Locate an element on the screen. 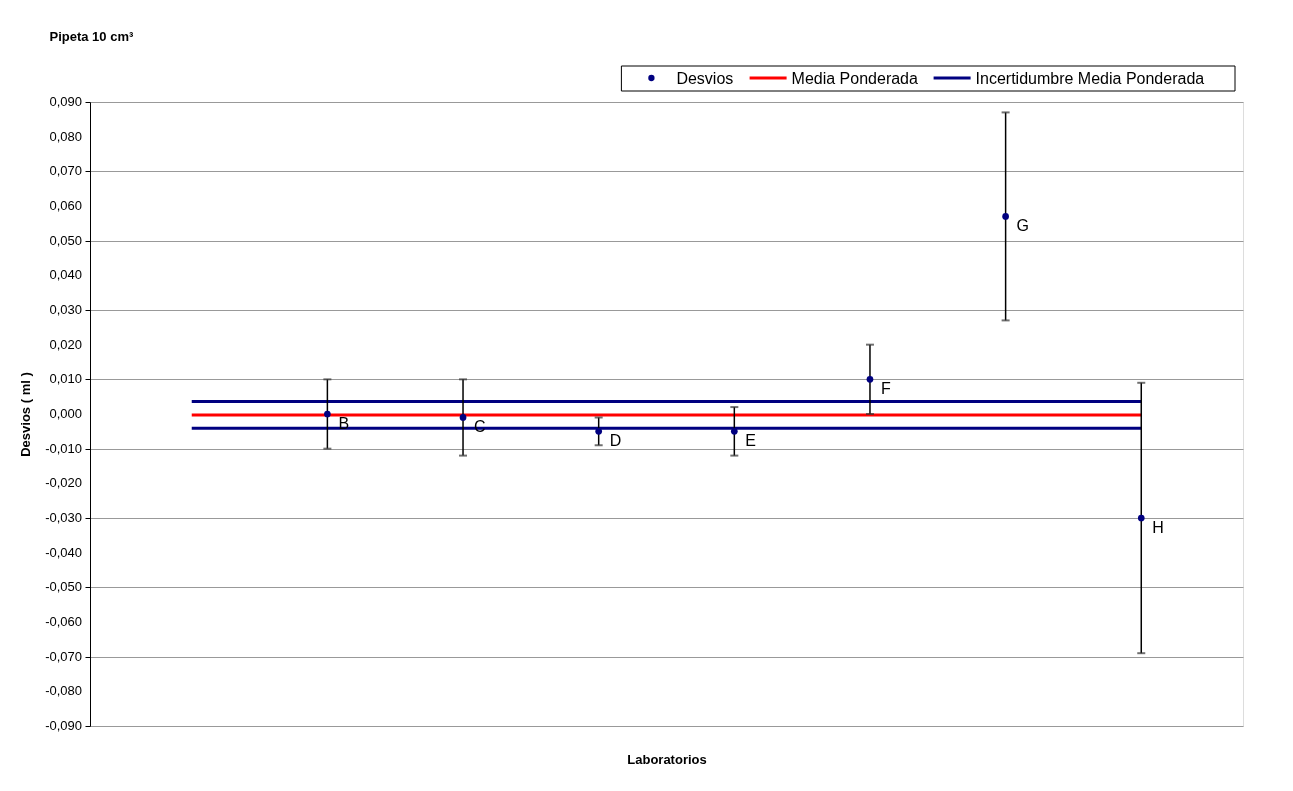  y-tick-label: -0,050 is located at coordinates (63, 587).